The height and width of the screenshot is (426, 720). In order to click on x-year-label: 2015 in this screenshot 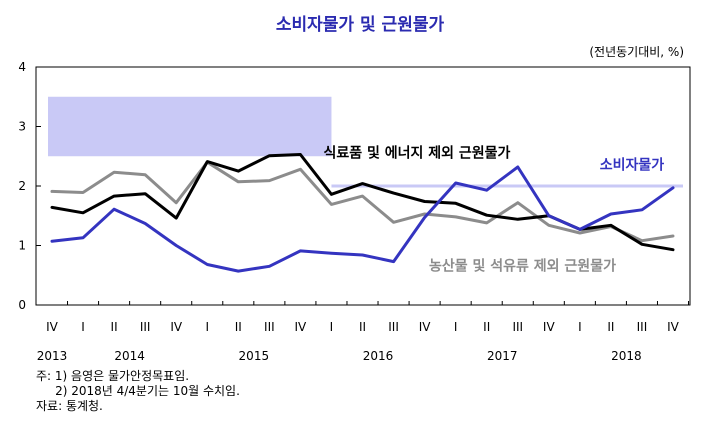, I will do `click(254, 356)`.